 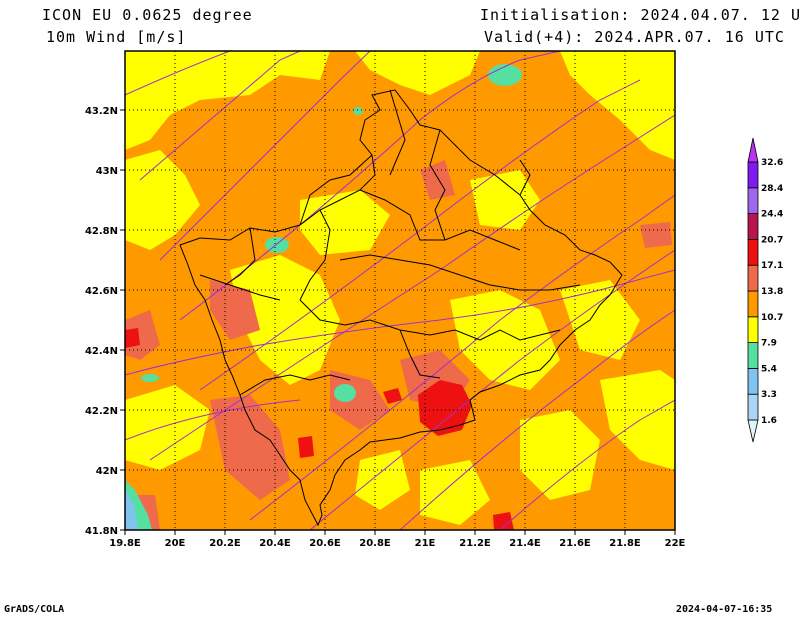 What do you see at coordinates (769, 344) in the screenshot?
I see `colorbar-label: 7.9` at bounding box center [769, 344].